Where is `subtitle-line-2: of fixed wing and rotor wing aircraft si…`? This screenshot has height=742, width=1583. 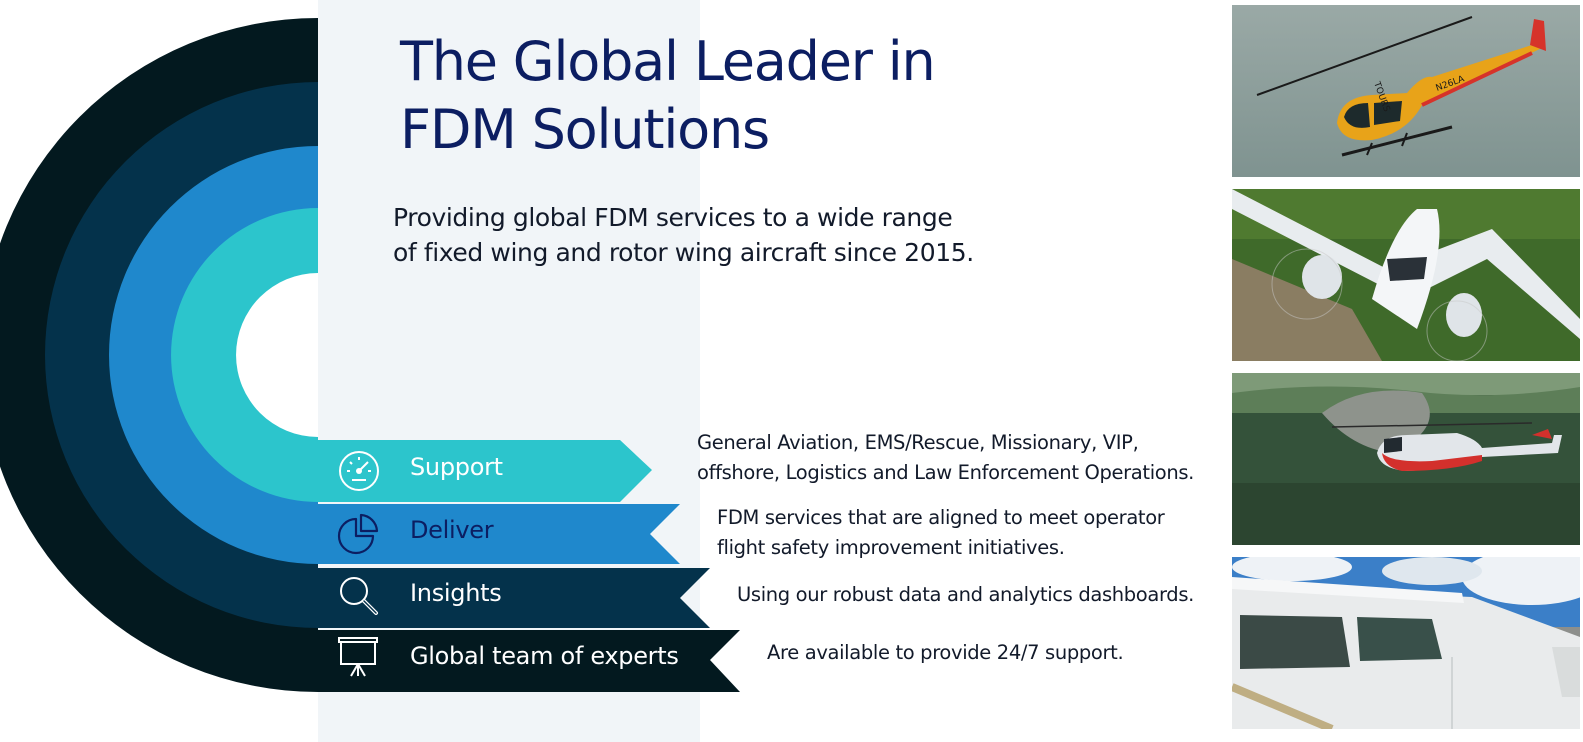
subtitle-line-2: of fixed wing and rotor wing aircraft si… is located at coordinates (683, 252).